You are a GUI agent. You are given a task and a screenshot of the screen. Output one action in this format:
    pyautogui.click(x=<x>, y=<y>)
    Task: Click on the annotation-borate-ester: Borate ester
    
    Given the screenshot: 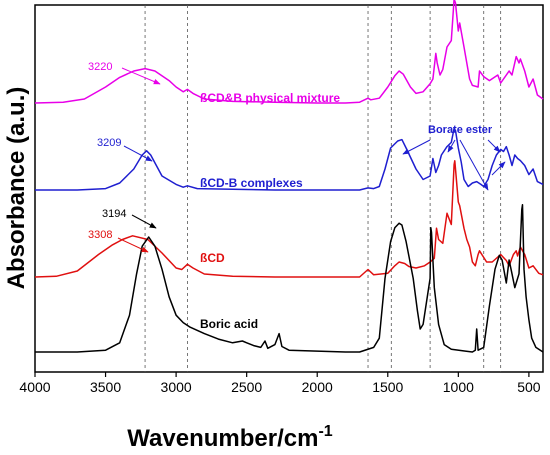 What is the action you would take?
    pyautogui.click(x=460, y=130)
    